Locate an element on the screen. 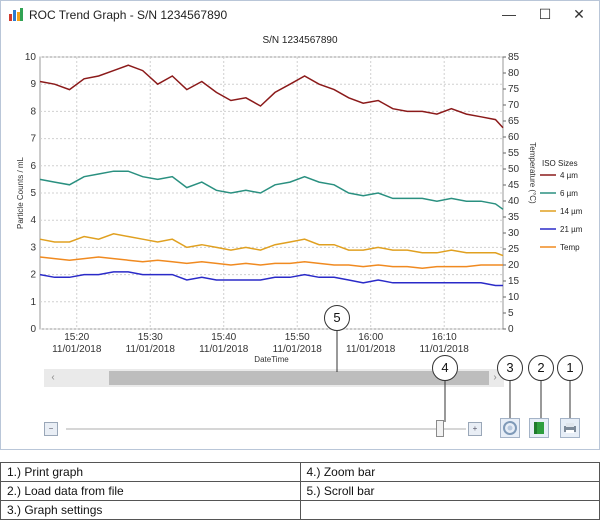  table-cell: 2.) Load data from file is located at coordinates (150, 491).